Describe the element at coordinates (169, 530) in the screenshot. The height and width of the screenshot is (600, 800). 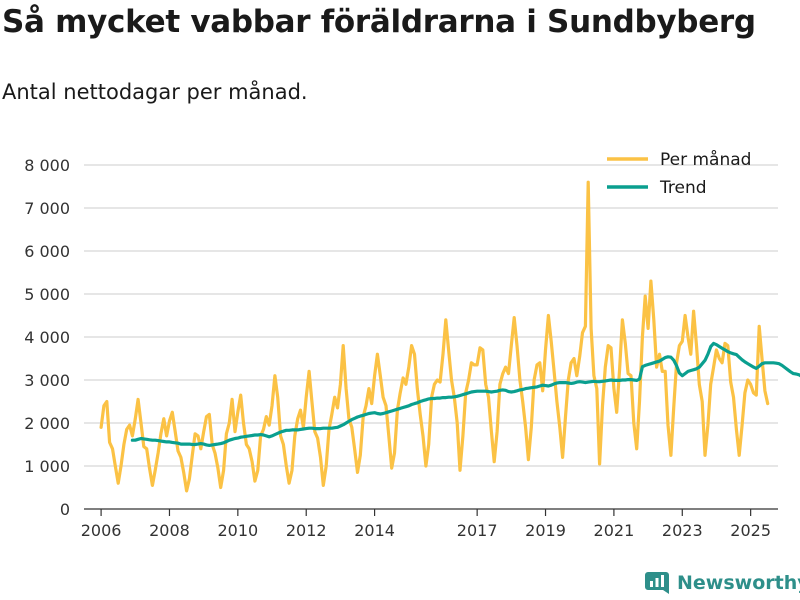
I see `x-tick-label: 2008` at that location.